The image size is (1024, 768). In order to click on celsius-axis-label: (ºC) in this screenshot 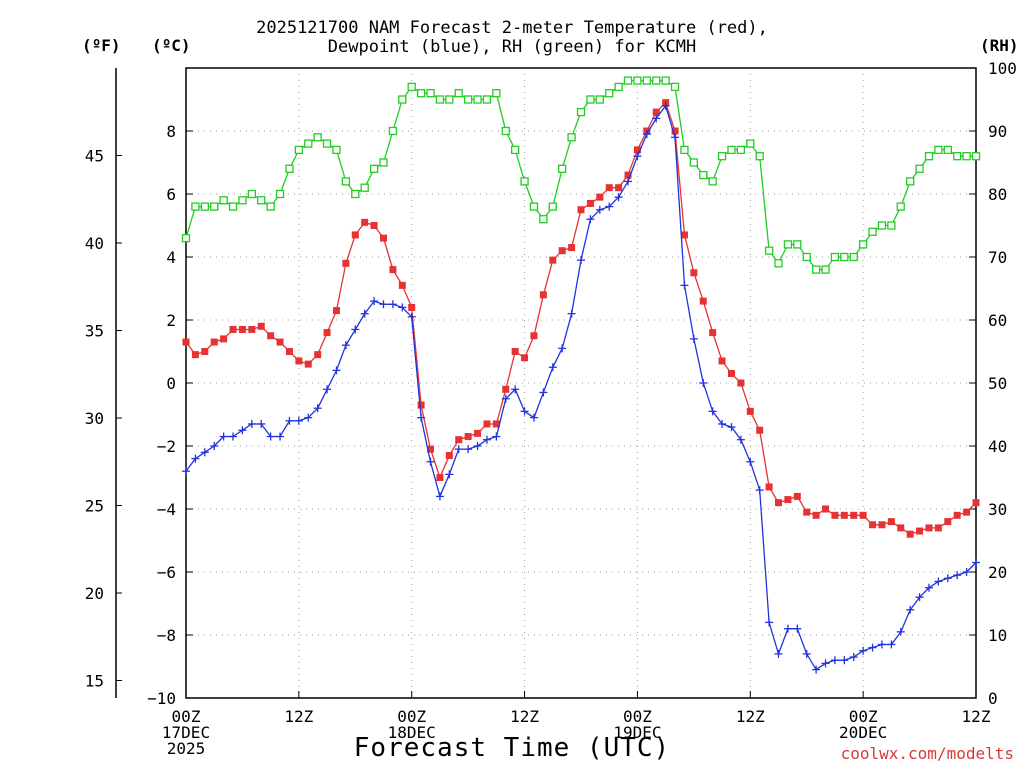, I will do `click(171, 45)`.